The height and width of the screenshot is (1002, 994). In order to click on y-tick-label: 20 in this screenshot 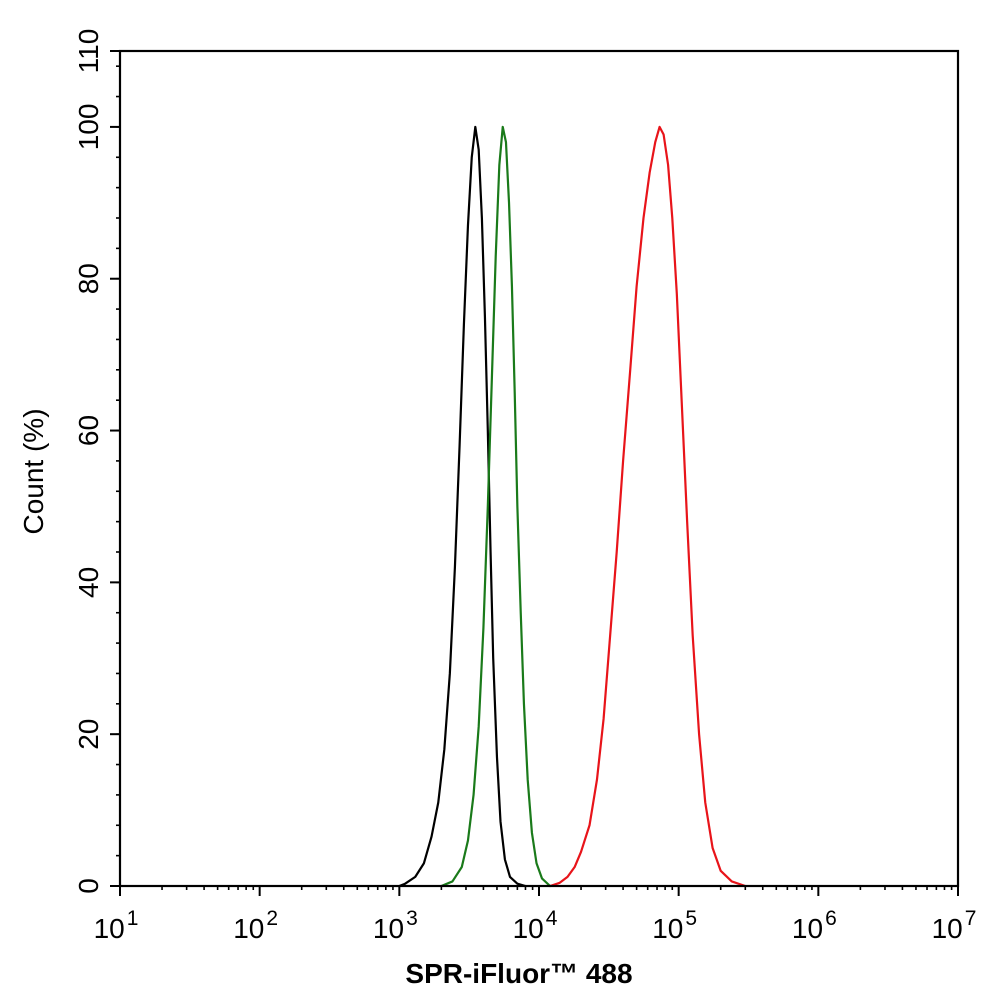, I will do `click(88, 734)`.